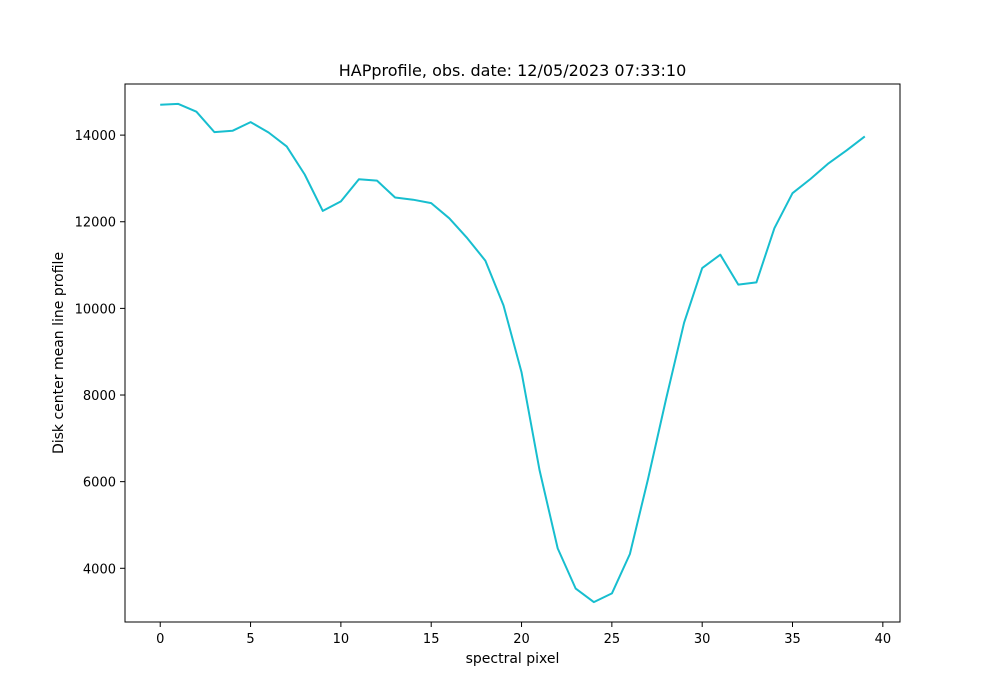 Image resolution: width=1000 pixels, height=700 pixels. What do you see at coordinates (95, 136) in the screenshot?
I see `y-tick-label: 14000` at bounding box center [95, 136].